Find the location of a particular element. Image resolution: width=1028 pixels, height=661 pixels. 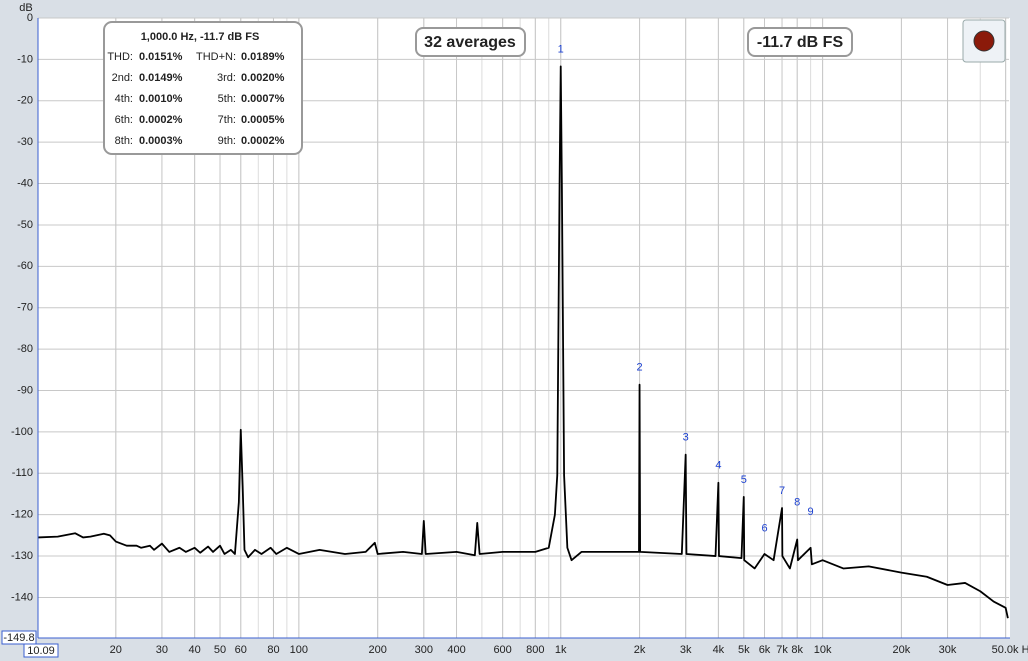

y-axis-label: dB is located at coordinates (25, 8).